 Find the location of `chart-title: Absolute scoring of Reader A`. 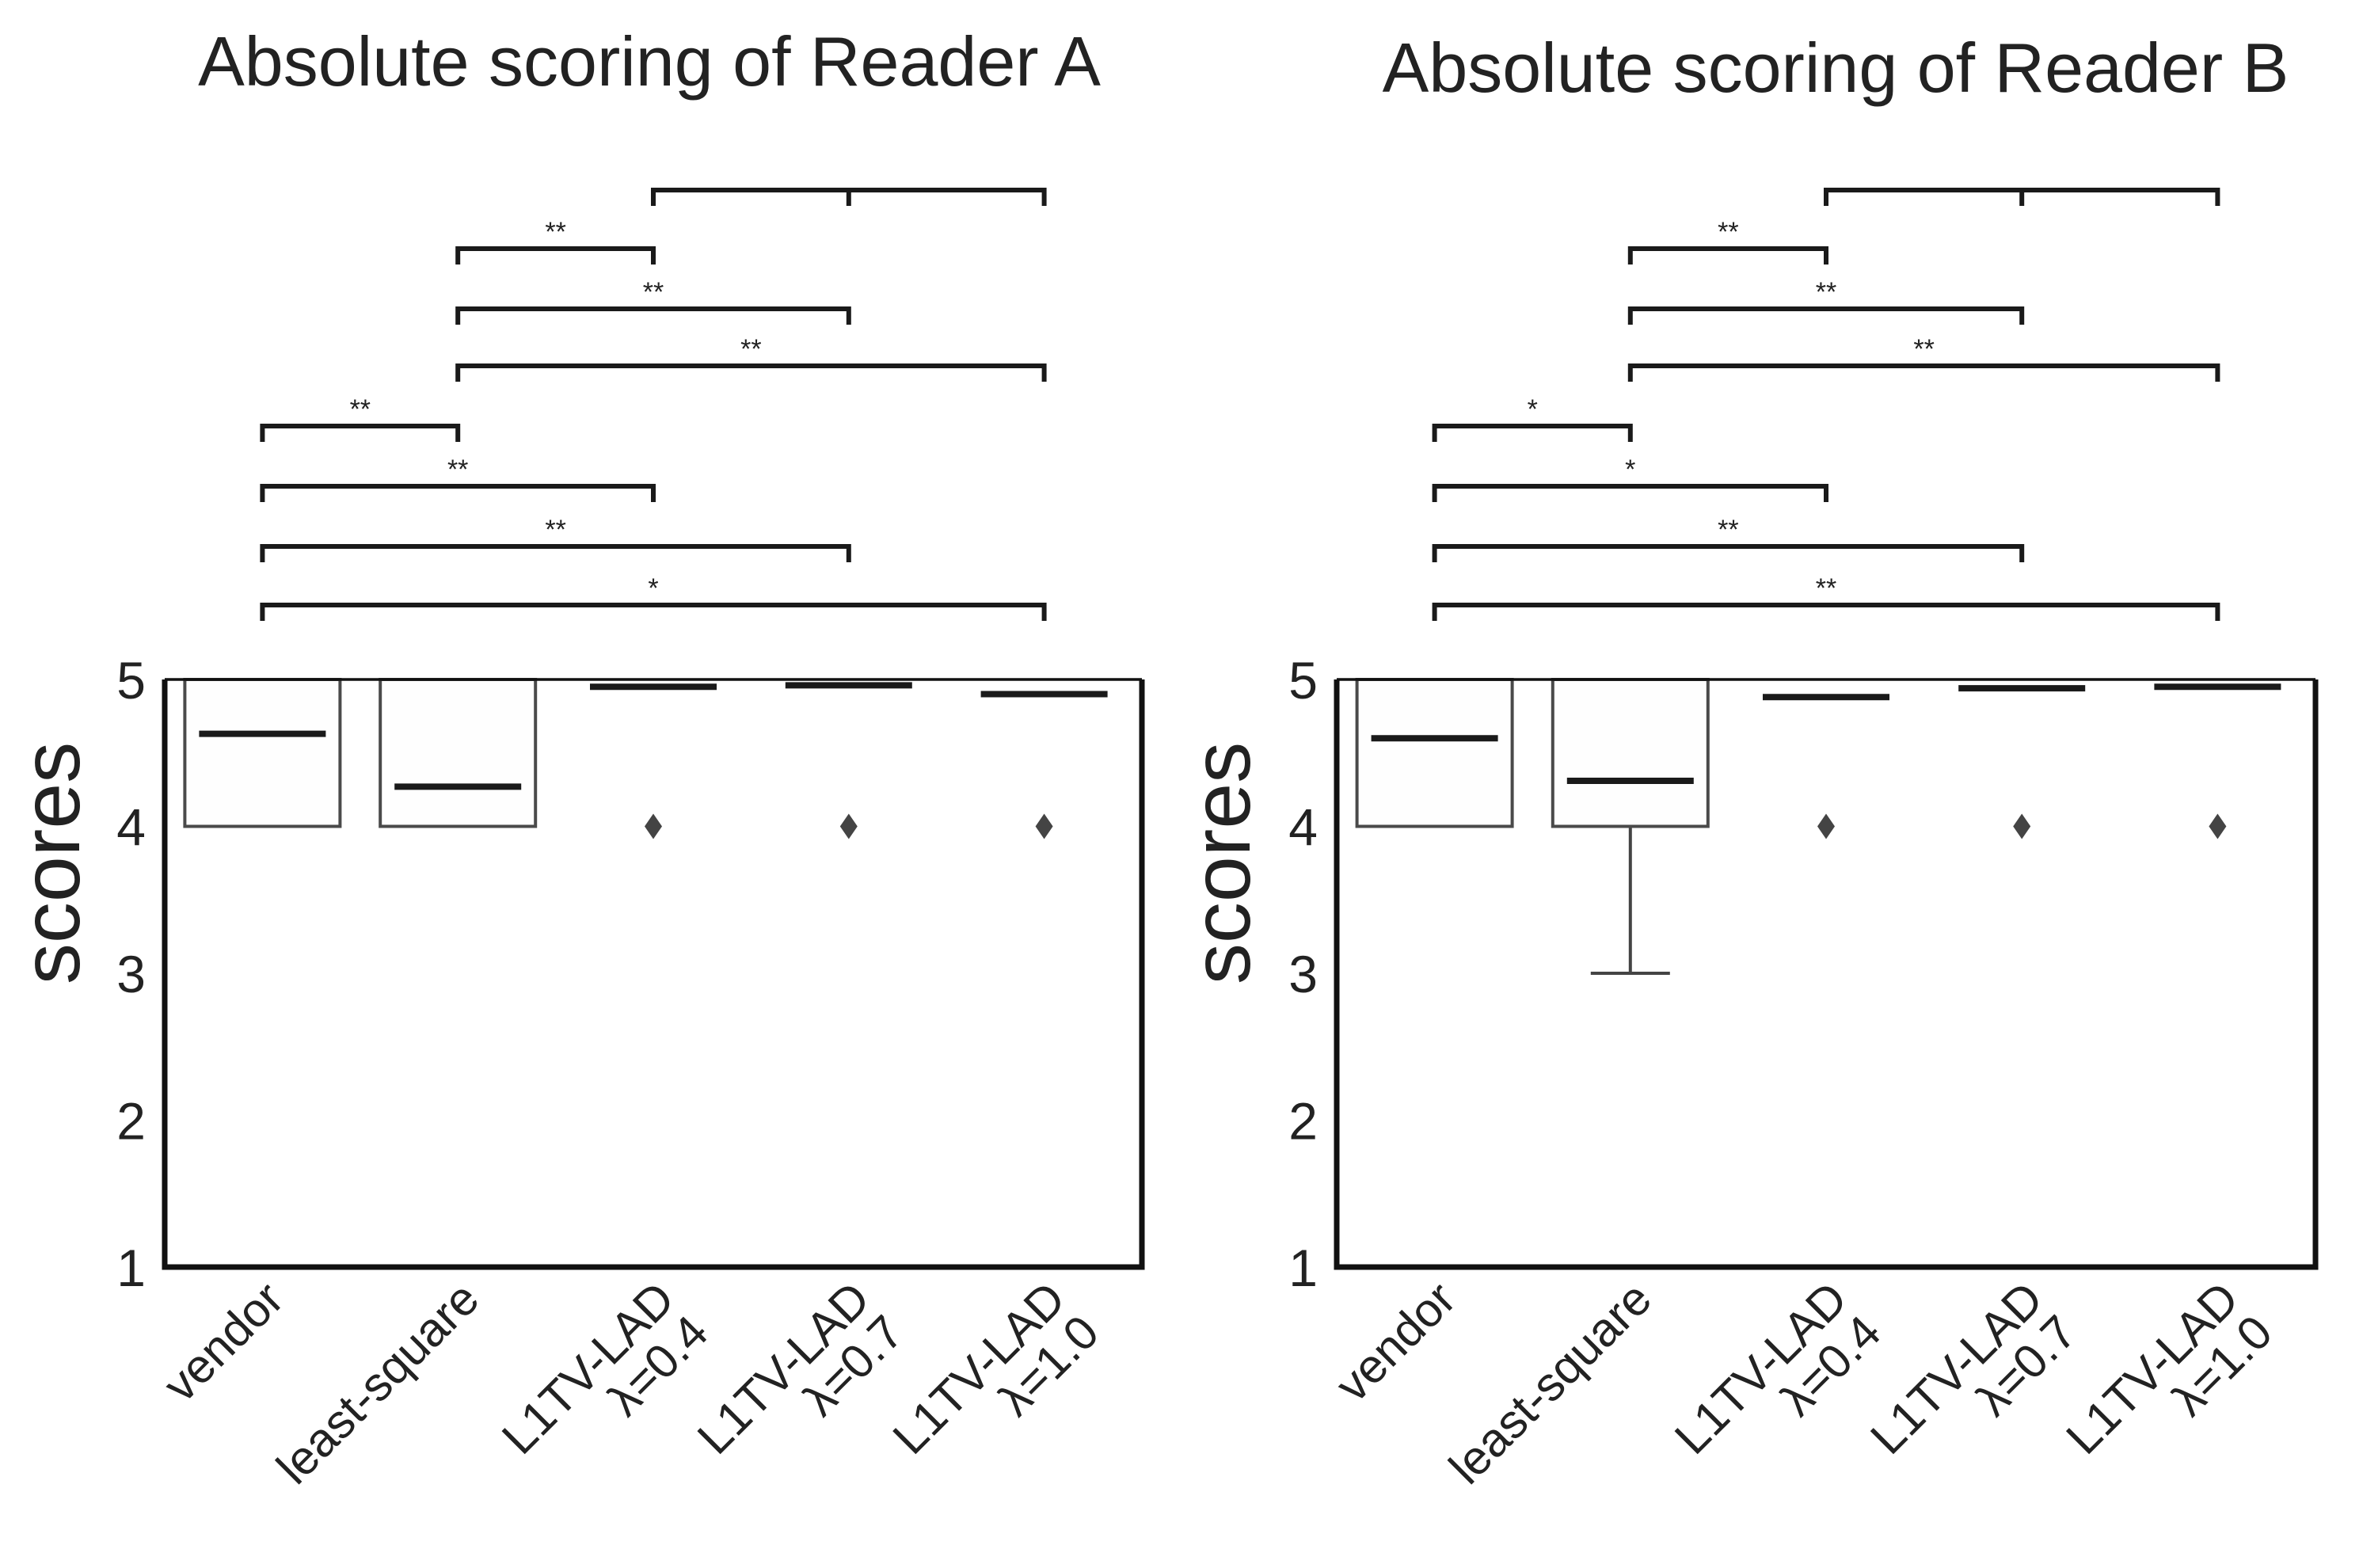

chart-title: Absolute scoring of Reader A is located at coordinates (649, 61).